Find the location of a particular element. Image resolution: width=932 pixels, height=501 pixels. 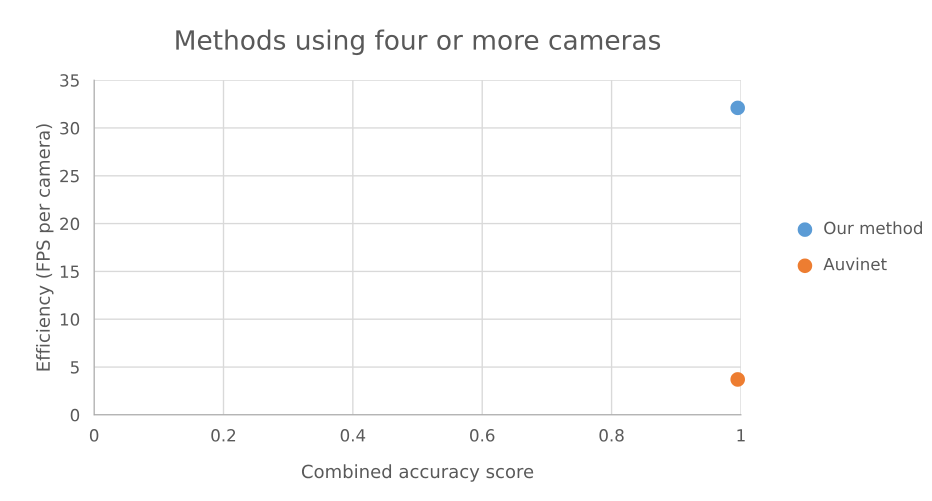

y-tick-label: 15 is located at coordinates (69, 272).